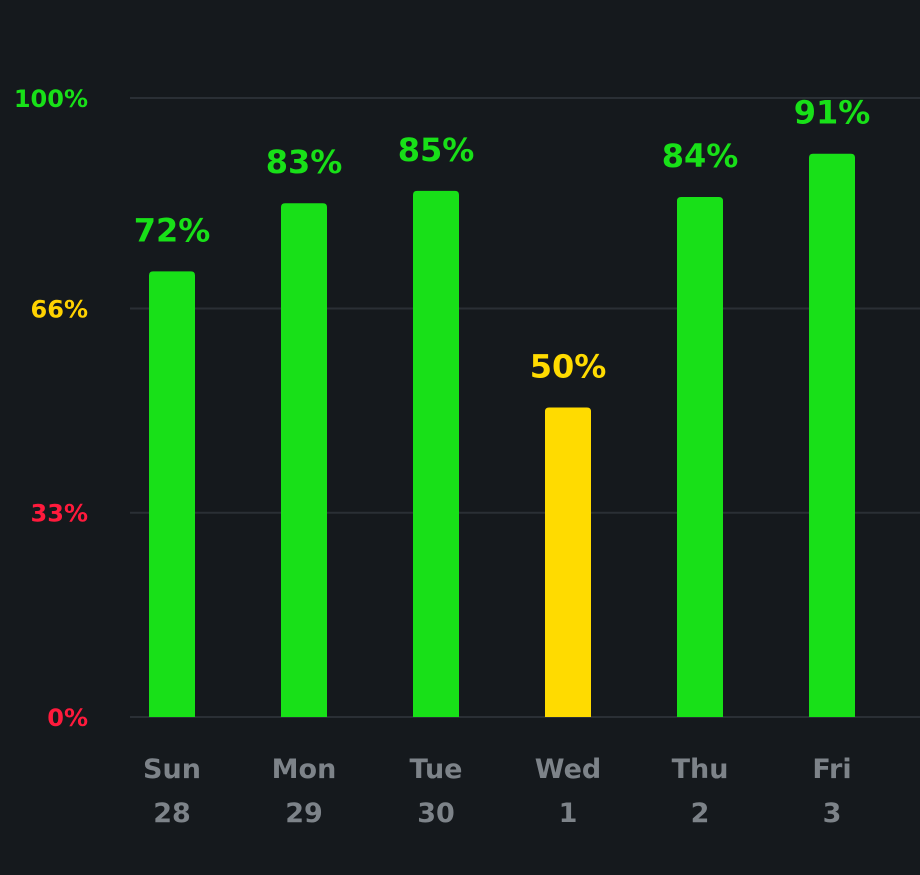 The width and height of the screenshot is (920, 875). Describe the element at coordinates (172, 230) in the screenshot. I see `value-label-sun: 72%` at that location.